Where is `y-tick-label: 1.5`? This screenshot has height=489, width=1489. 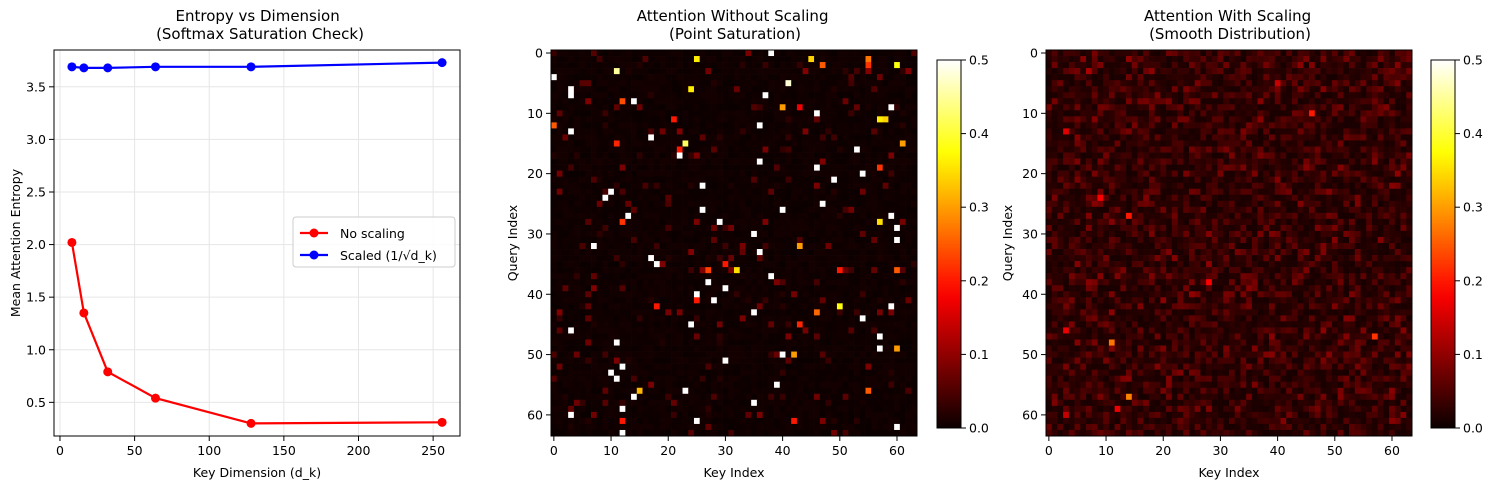 y-tick-label: 1.5 is located at coordinates (36, 297).